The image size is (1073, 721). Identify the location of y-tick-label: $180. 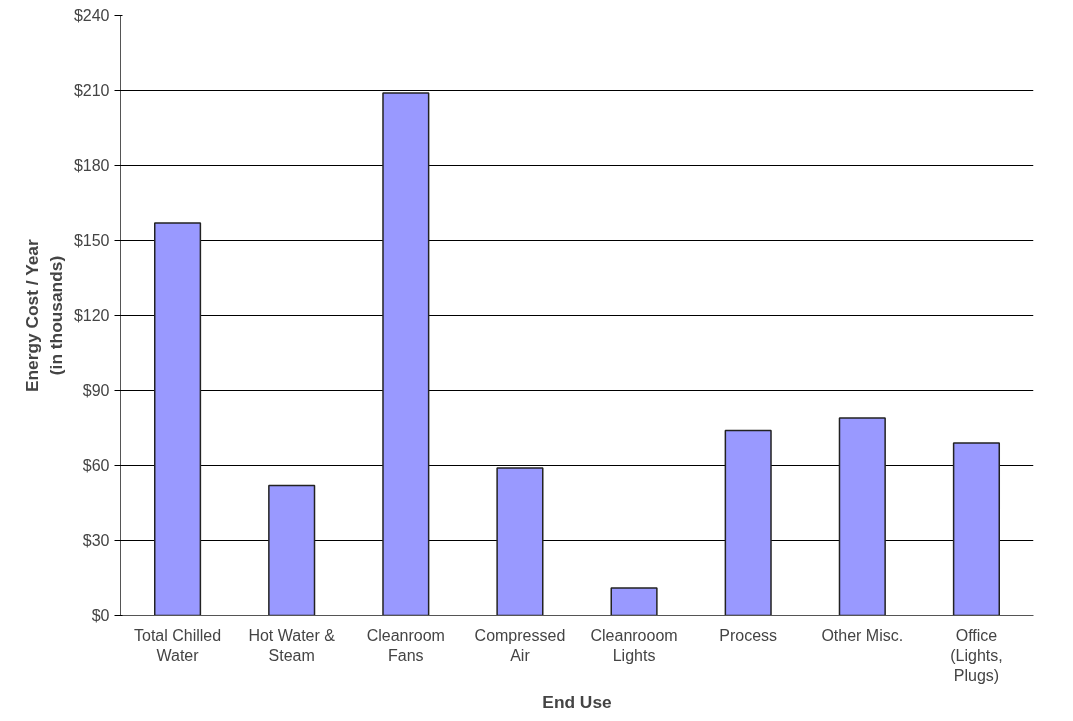
(91, 165).